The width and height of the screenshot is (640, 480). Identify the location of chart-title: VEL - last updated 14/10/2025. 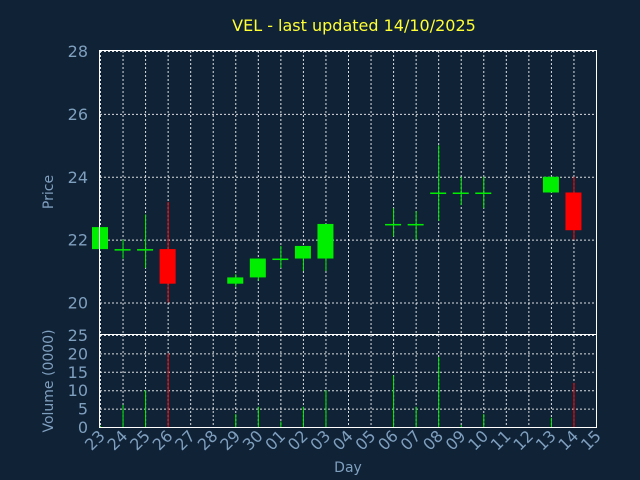
(354, 25).